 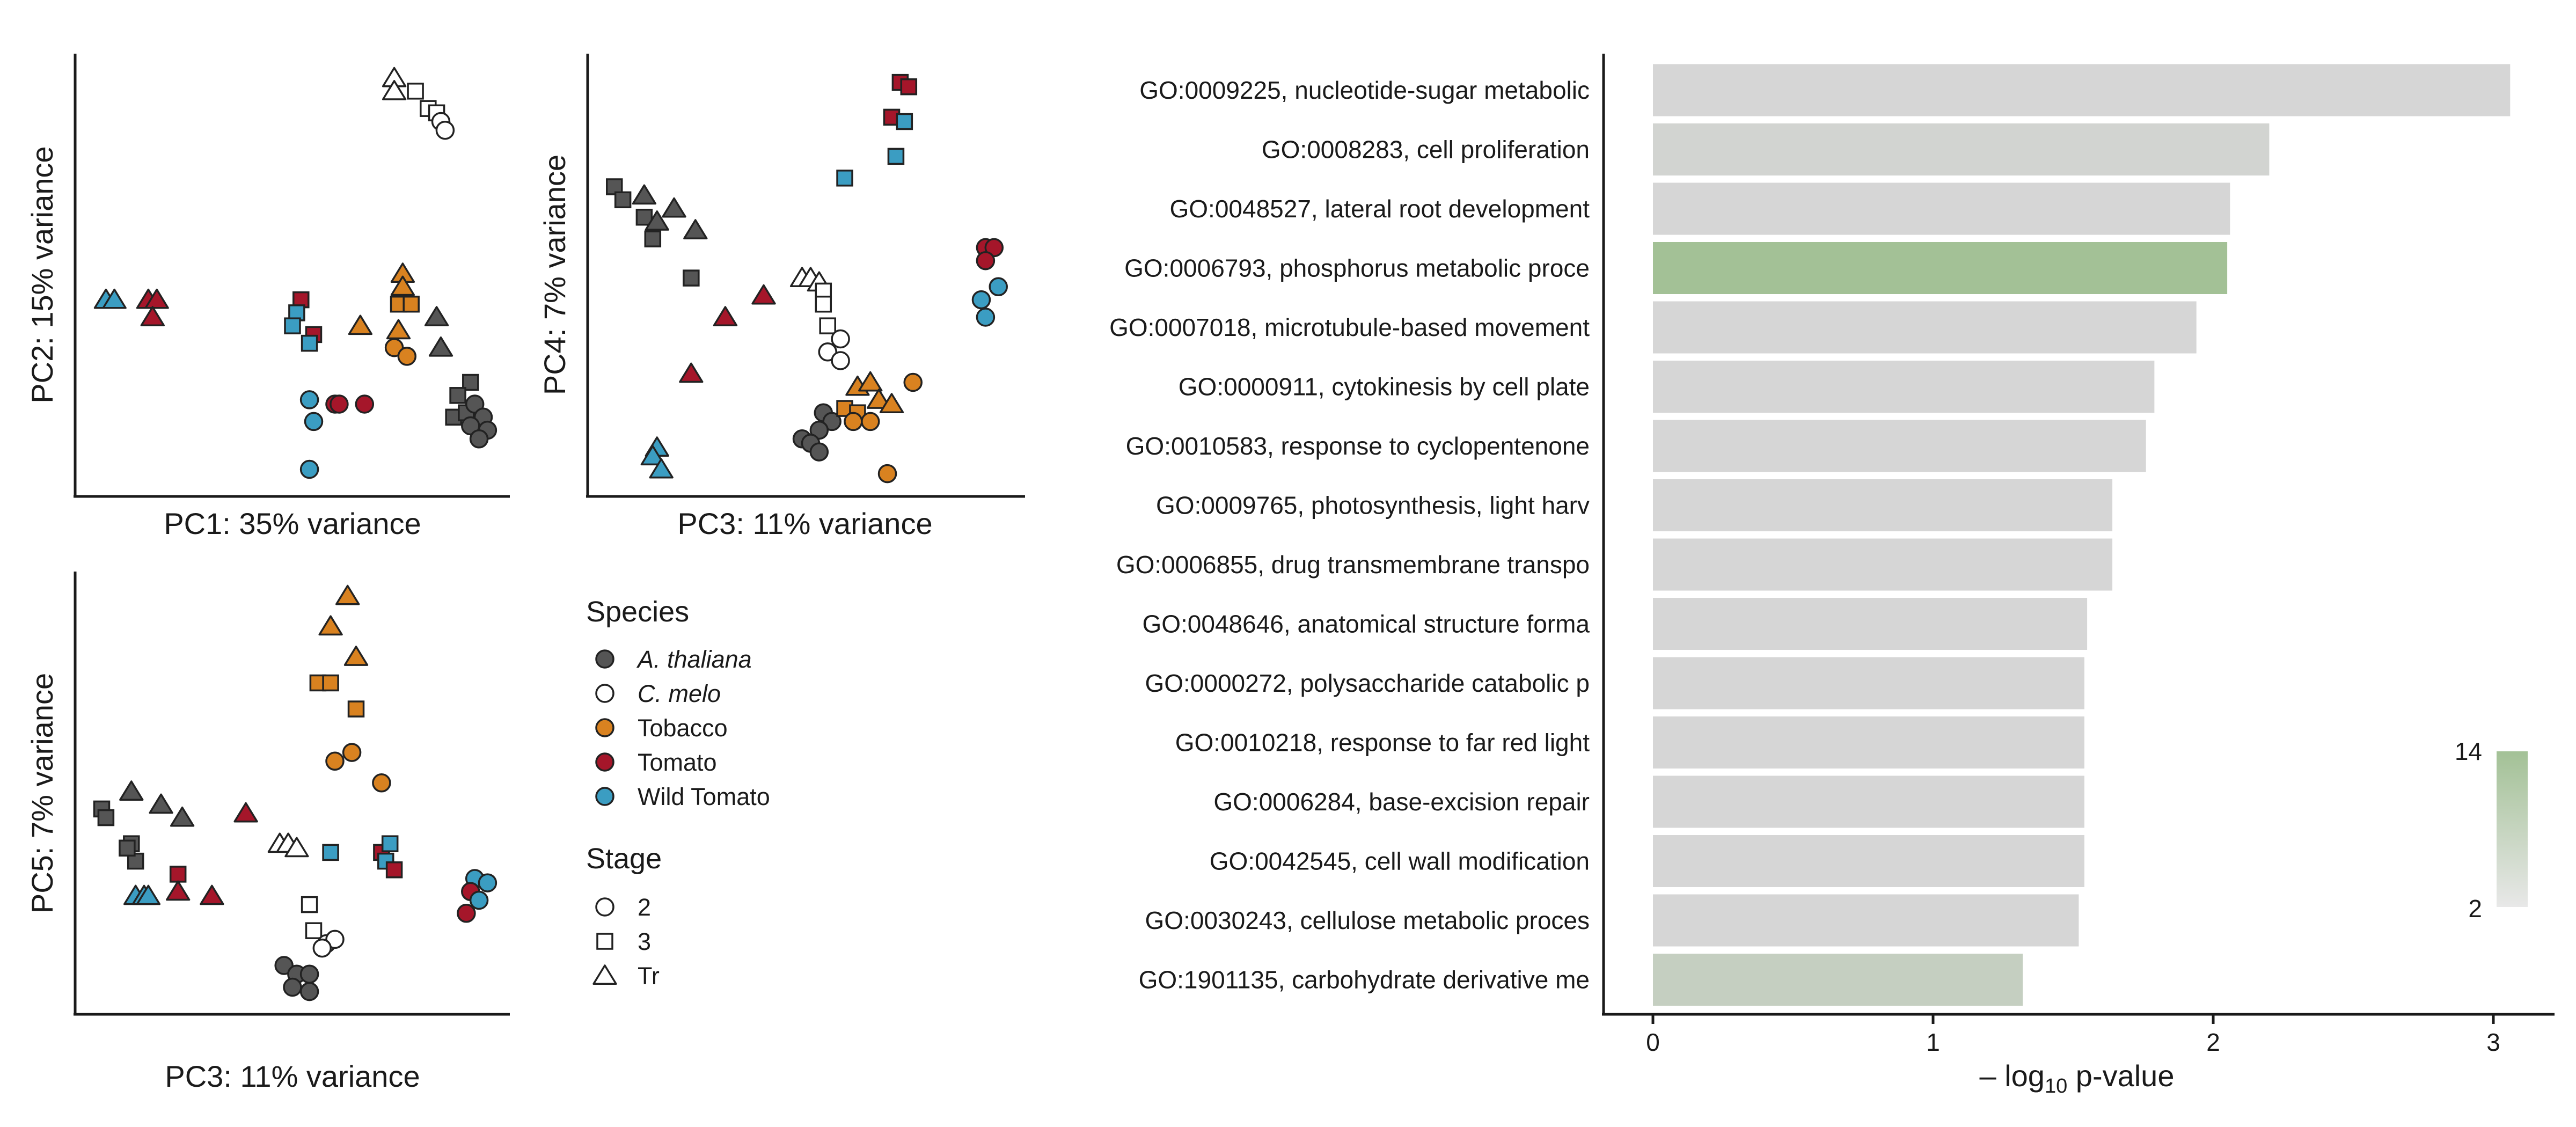 What do you see at coordinates (2213, 1042) in the screenshot?
I see `go-x-tick-label: 2` at bounding box center [2213, 1042].